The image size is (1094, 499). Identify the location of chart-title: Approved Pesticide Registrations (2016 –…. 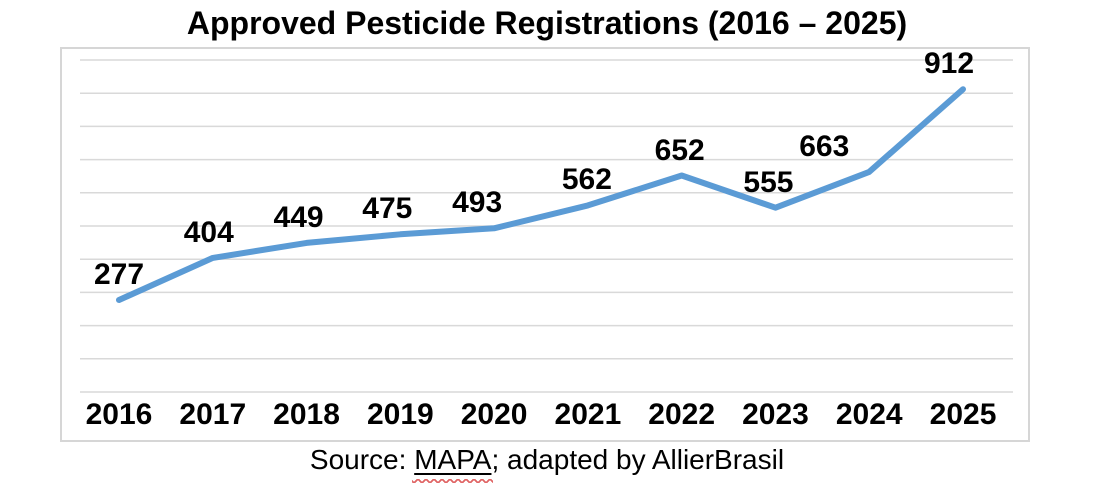
(547, 23).